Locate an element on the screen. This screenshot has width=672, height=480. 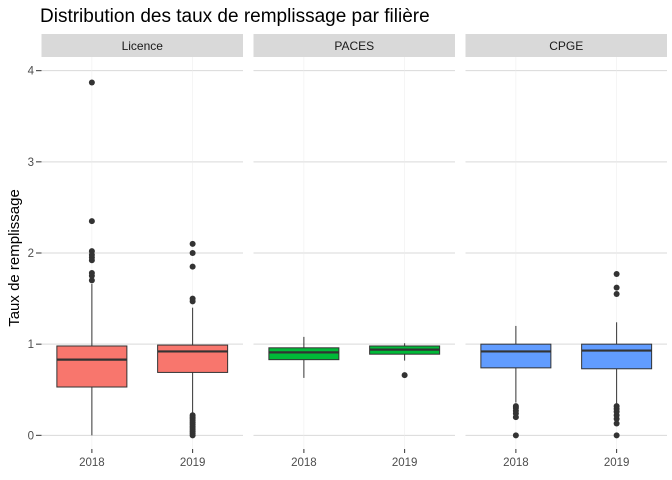
boxplot-cpge-2019 is located at coordinates (617, 354).